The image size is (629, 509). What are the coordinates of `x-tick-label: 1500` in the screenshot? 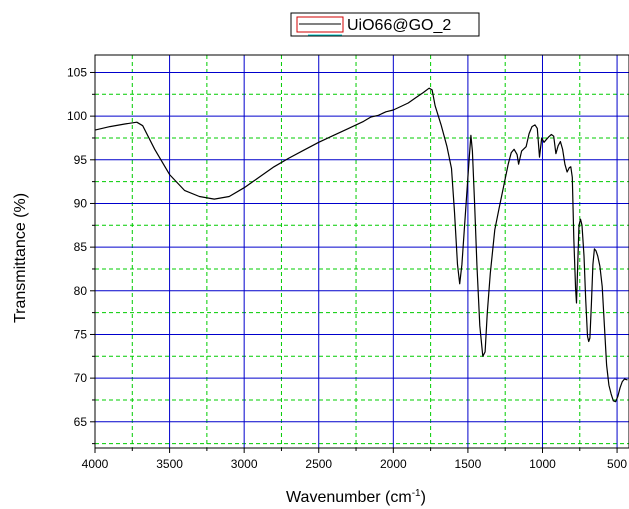 It's located at (468, 464).